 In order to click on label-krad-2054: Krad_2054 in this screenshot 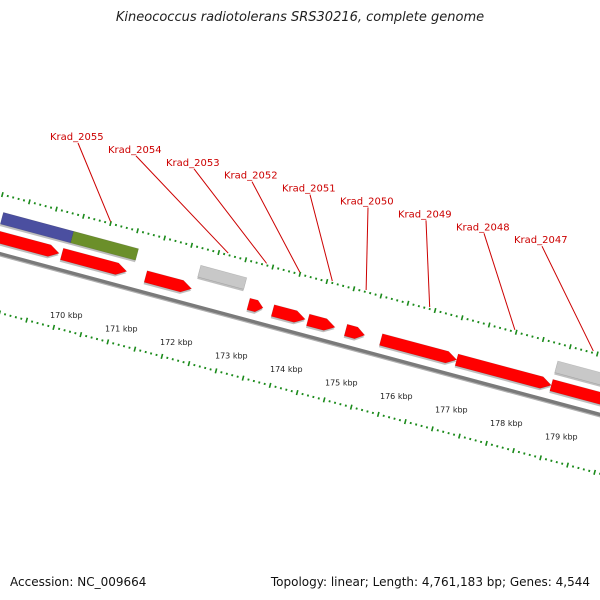, I will do `click(135, 150)`.